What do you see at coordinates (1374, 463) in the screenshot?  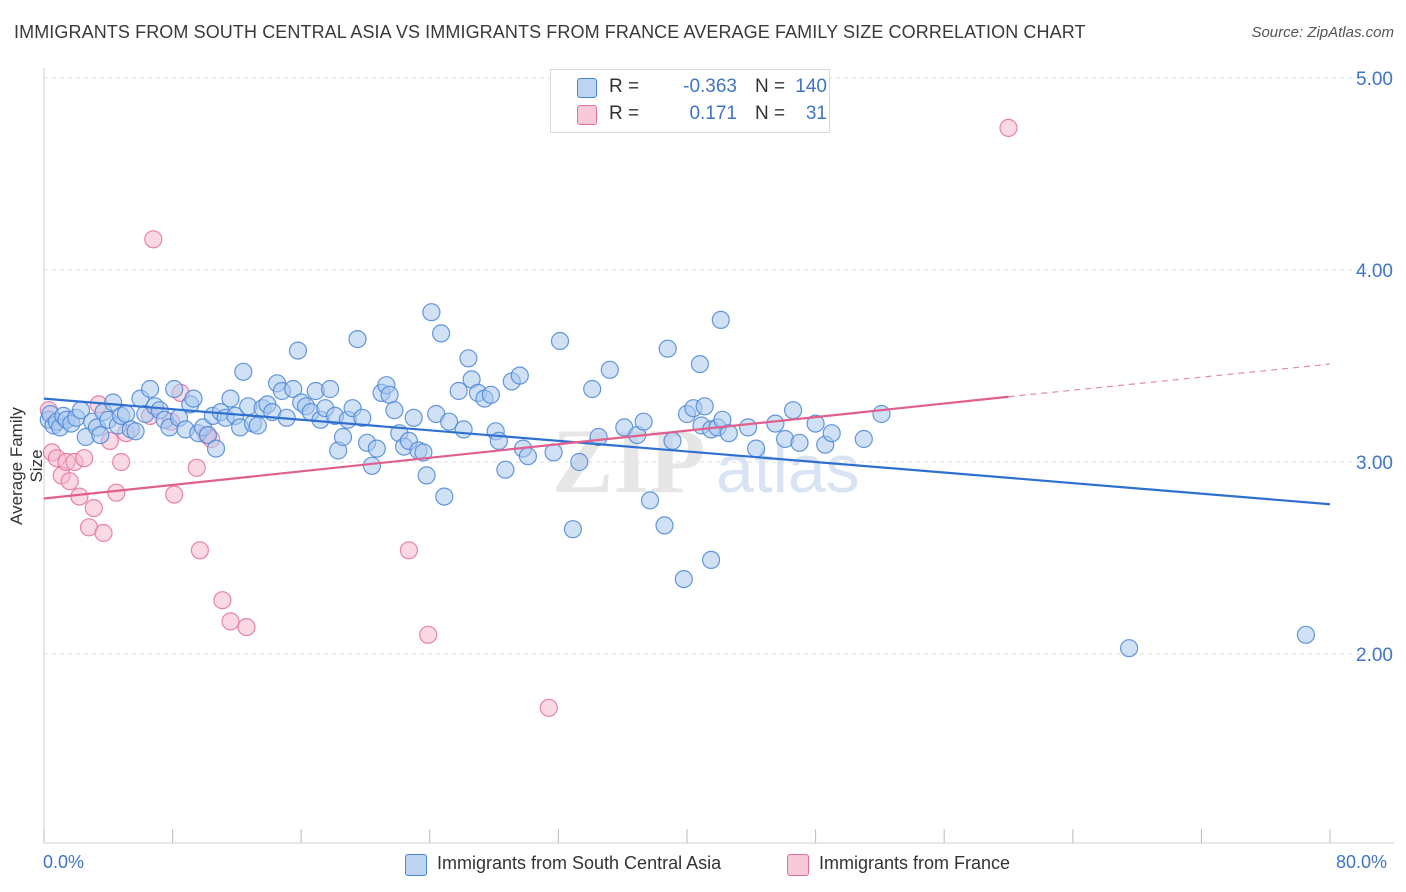 I see `y-tick-label: 3.00` at bounding box center [1374, 463].